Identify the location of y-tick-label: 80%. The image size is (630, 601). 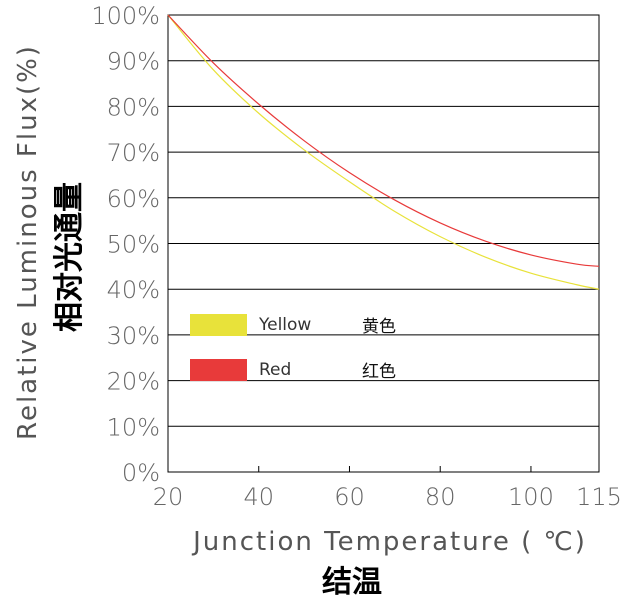
(133, 107).